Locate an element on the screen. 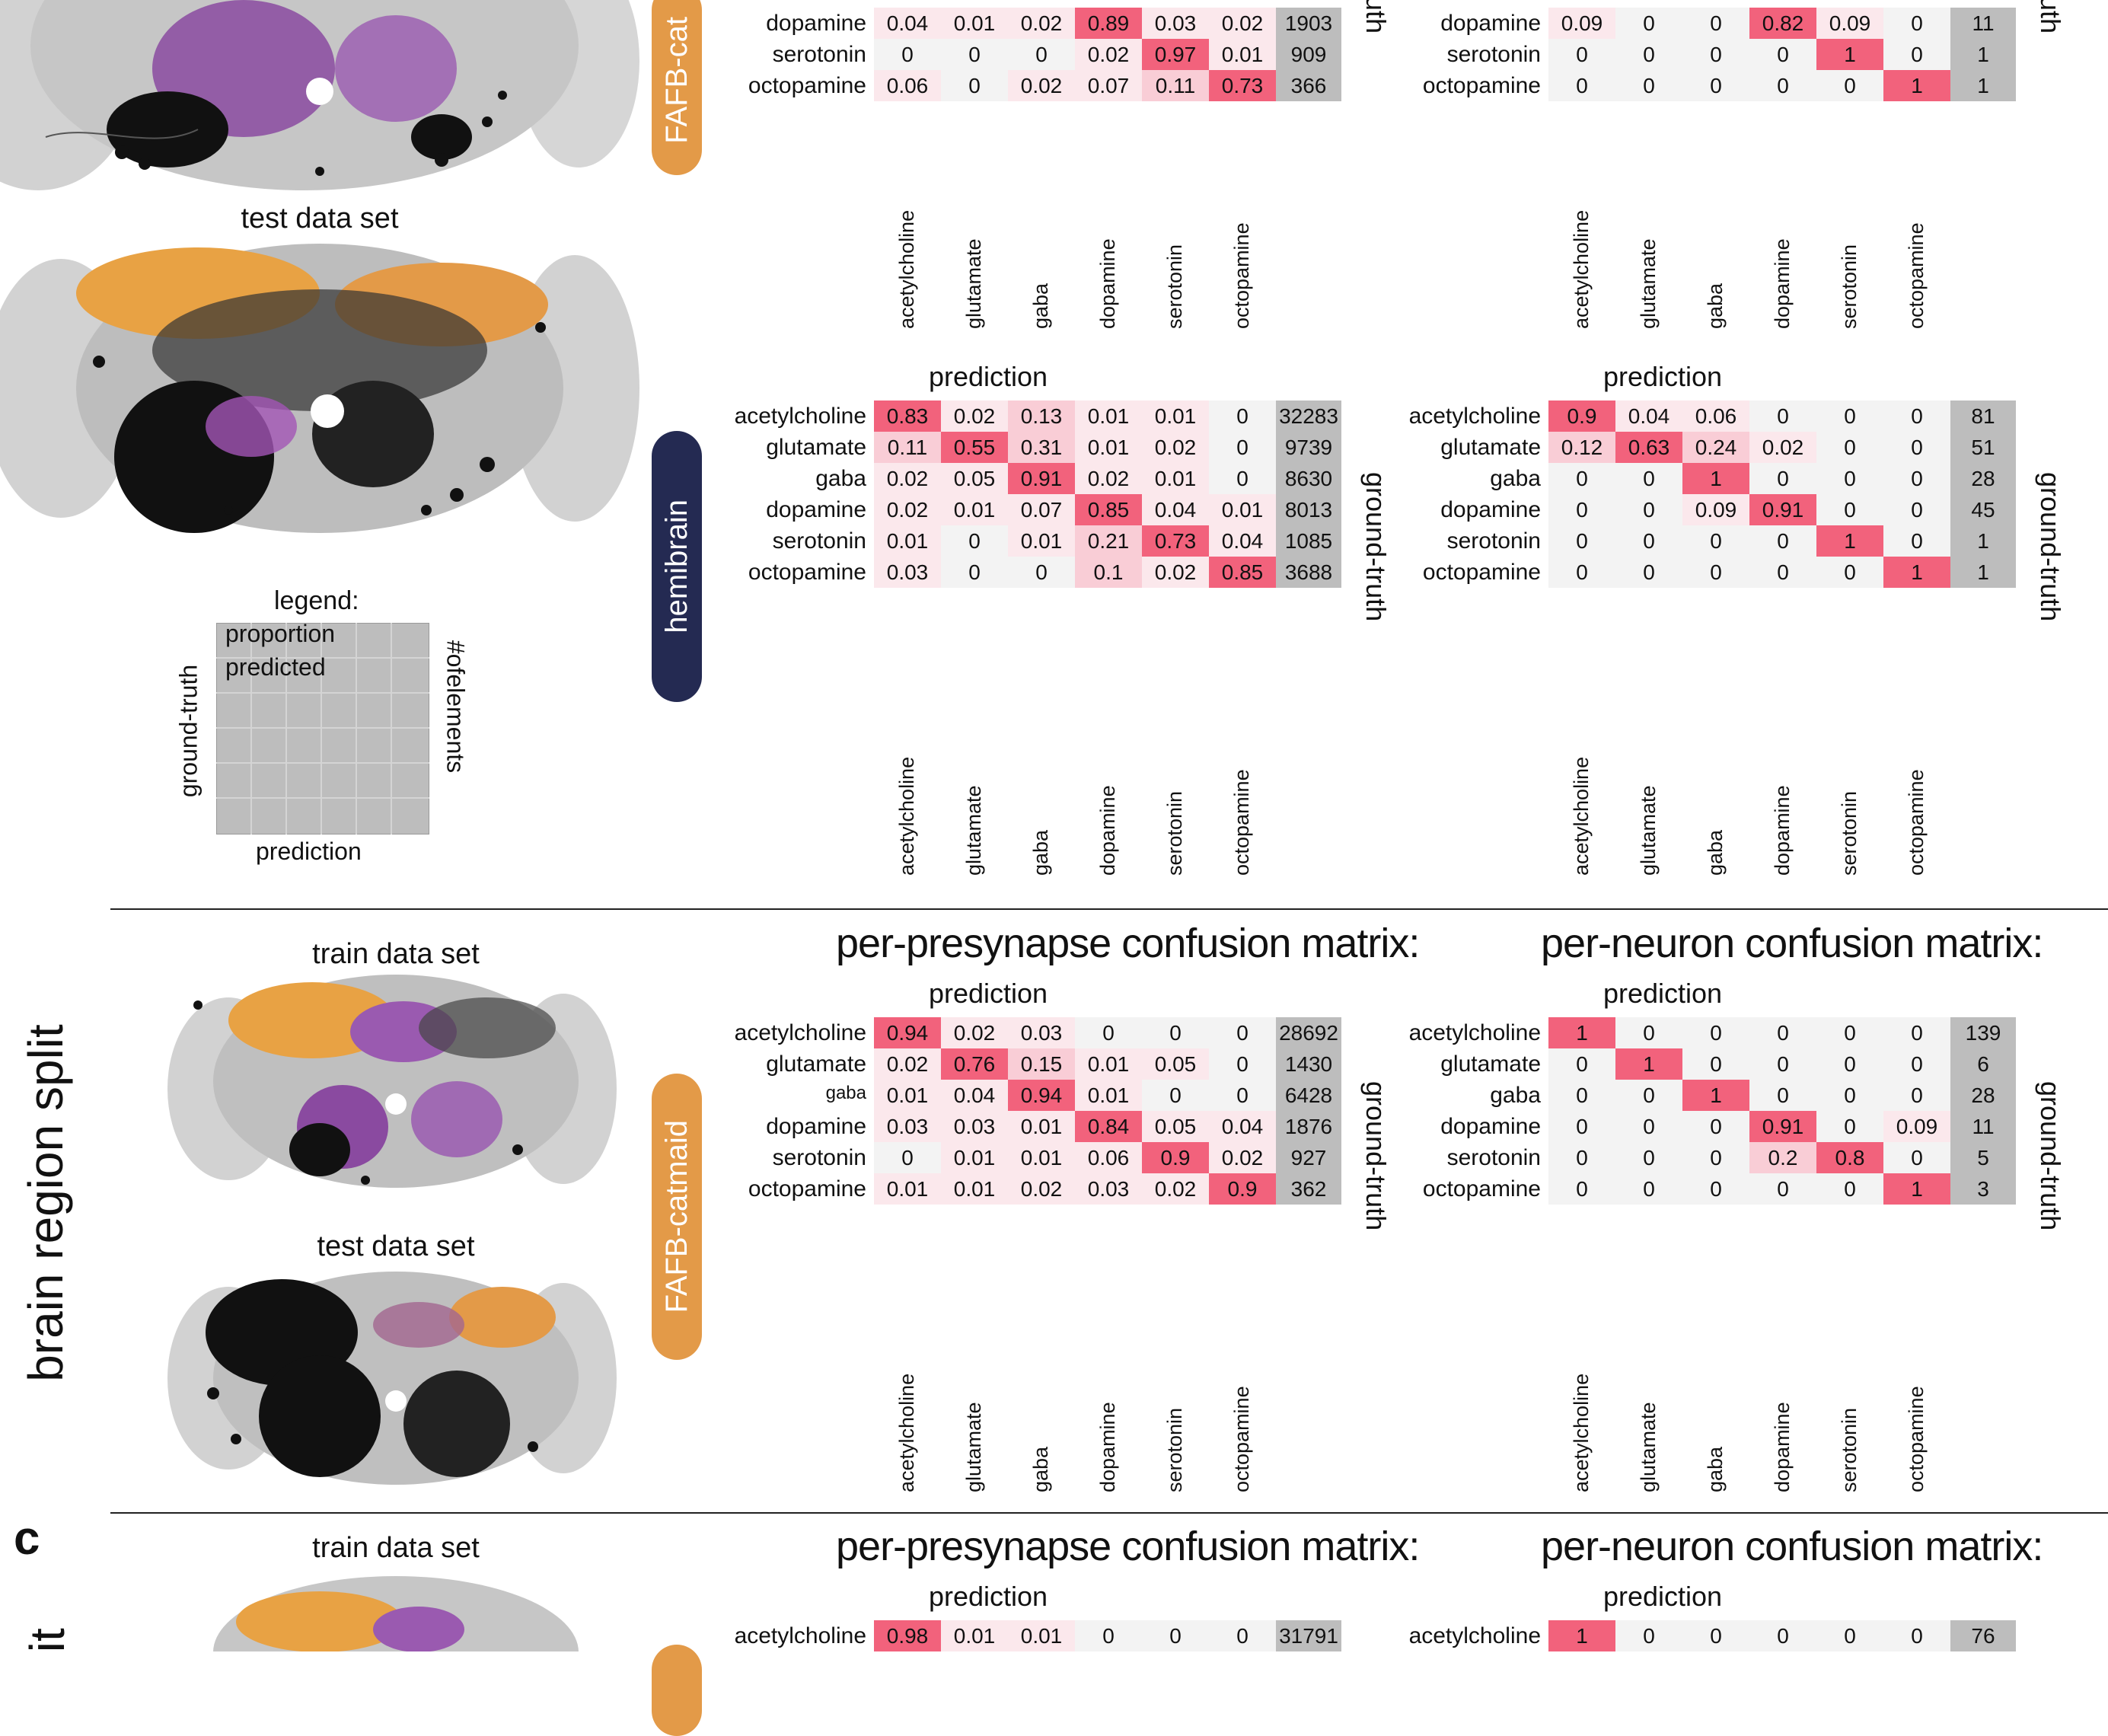 The image size is (2108, 1736). matrix-cell: 0.89 is located at coordinates (1108, 23).